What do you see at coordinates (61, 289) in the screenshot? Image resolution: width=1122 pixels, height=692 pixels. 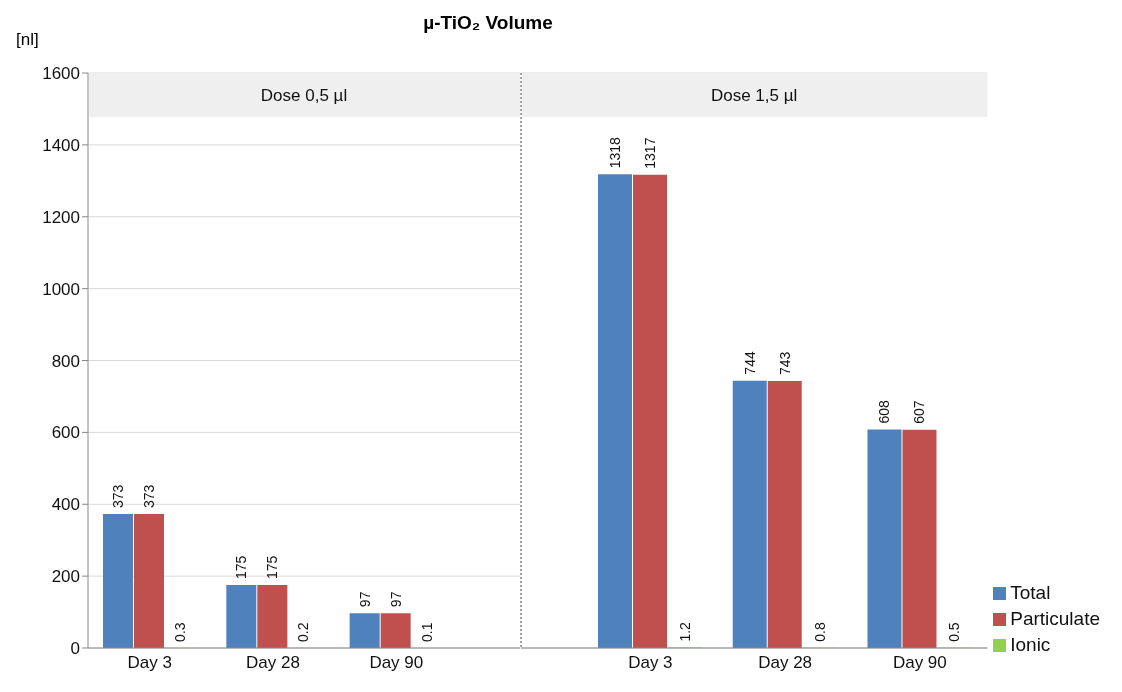 I see `y-tick-label: 1000` at bounding box center [61, 289].